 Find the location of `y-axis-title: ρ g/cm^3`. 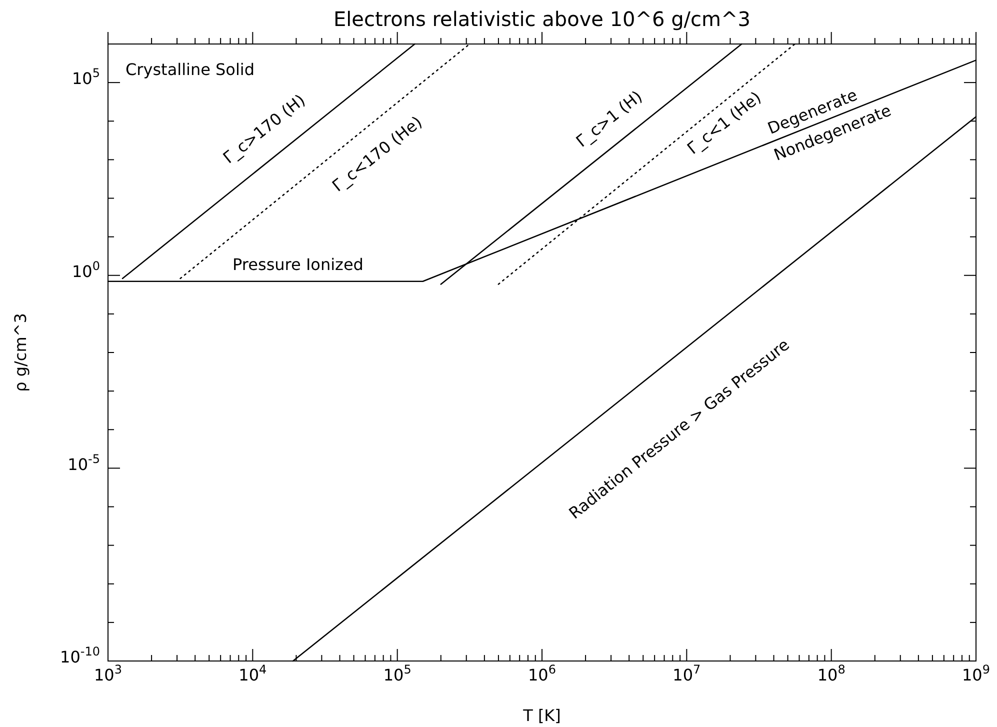

y-axis-title: ρ g/cm^3 is located at coordinates (20, 352).